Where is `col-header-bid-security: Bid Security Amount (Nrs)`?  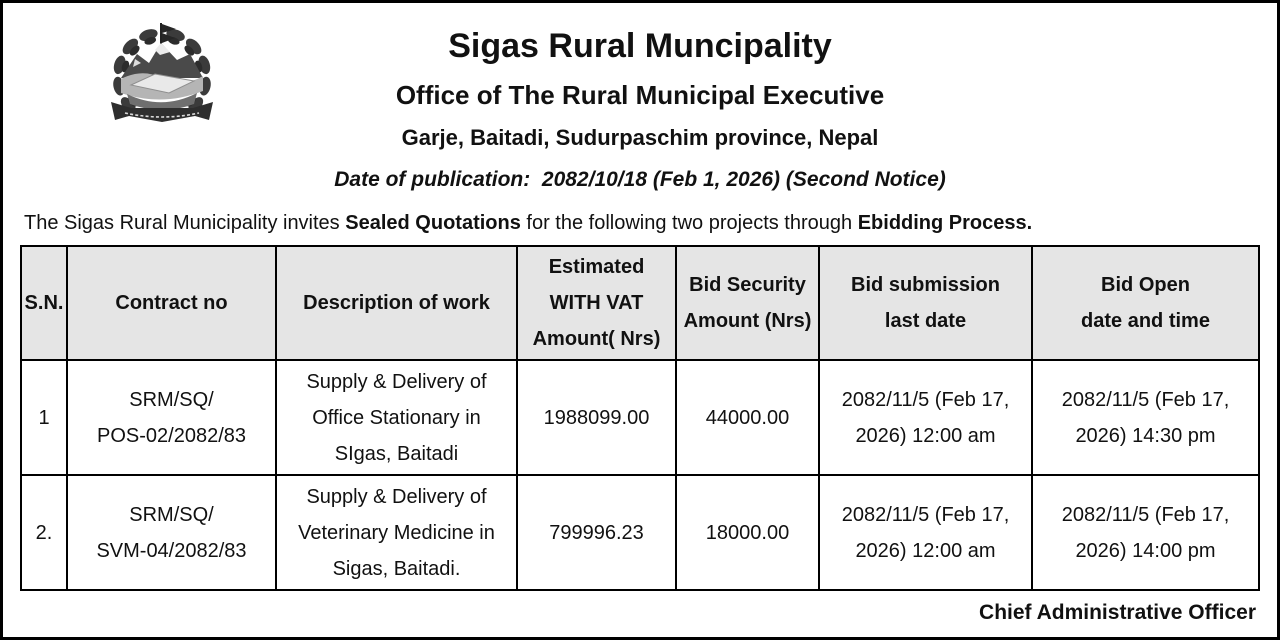
col-header-bid-security: Bid Security Amount (Nrs) is located at coordinates (747, 303).